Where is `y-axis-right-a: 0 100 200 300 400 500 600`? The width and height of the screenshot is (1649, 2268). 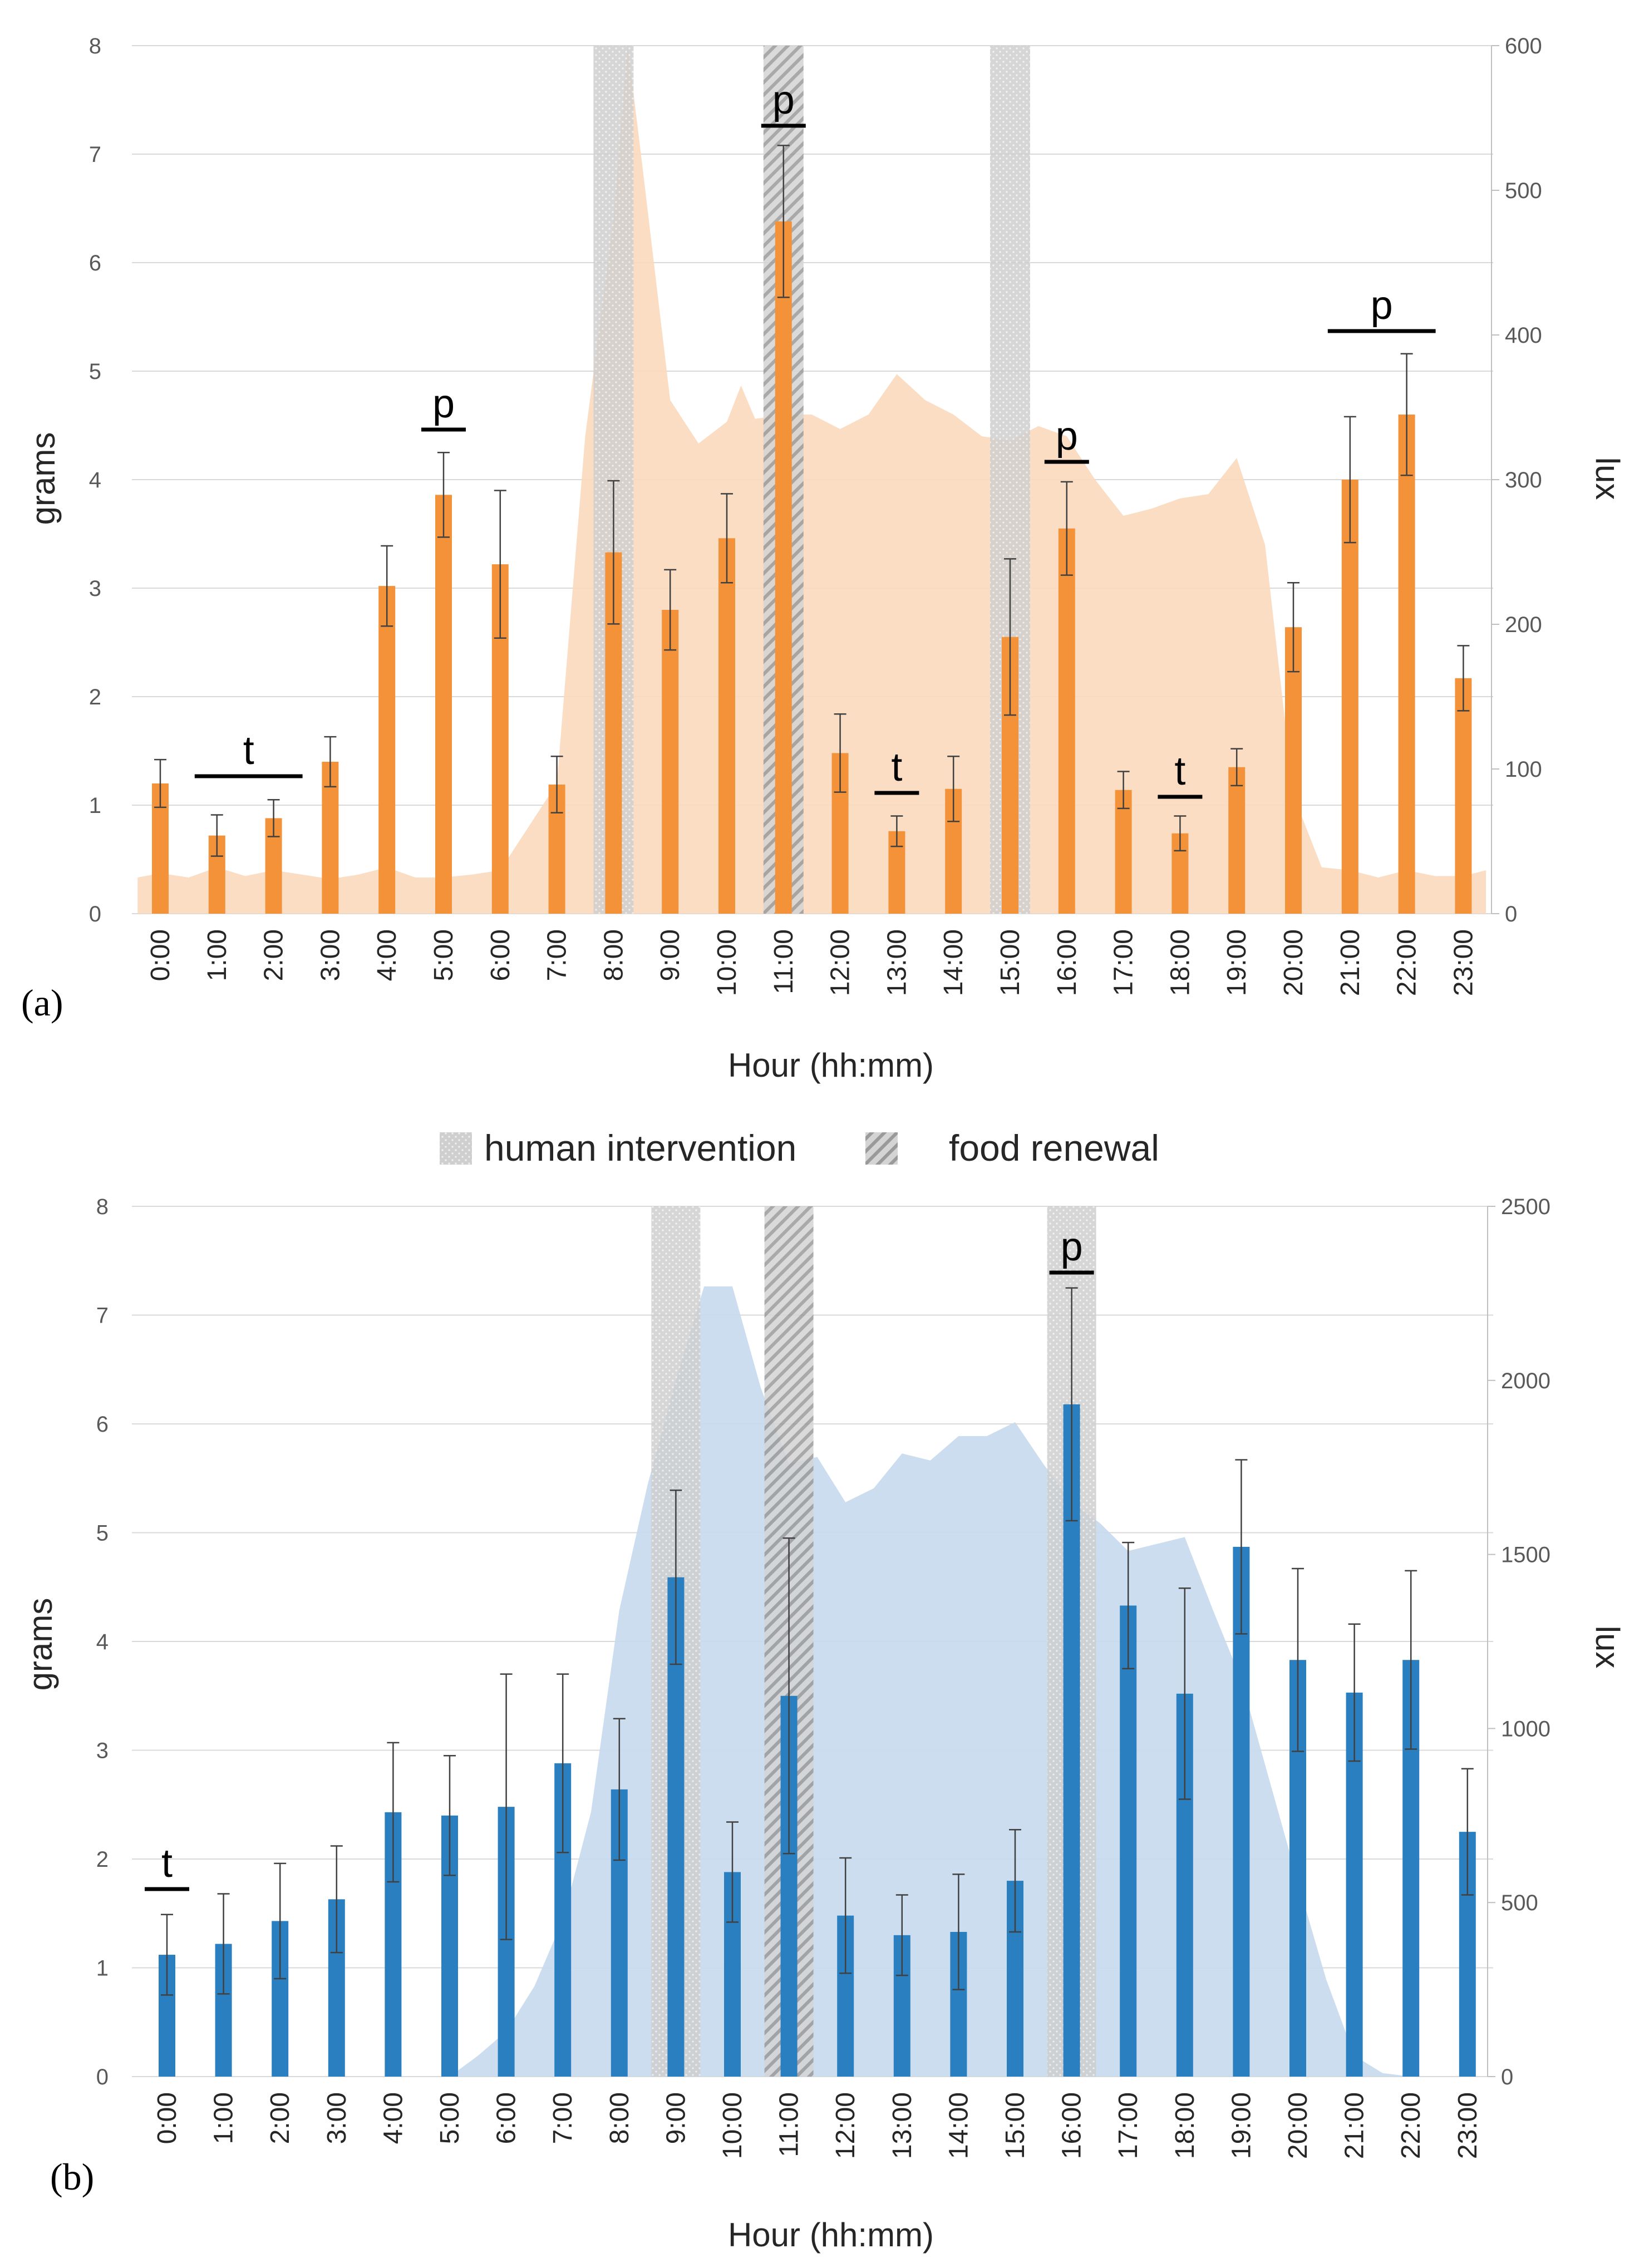 y-axis-right-a: 0 100 200 300 400 500 600 is located at coordinates (1517, 480).